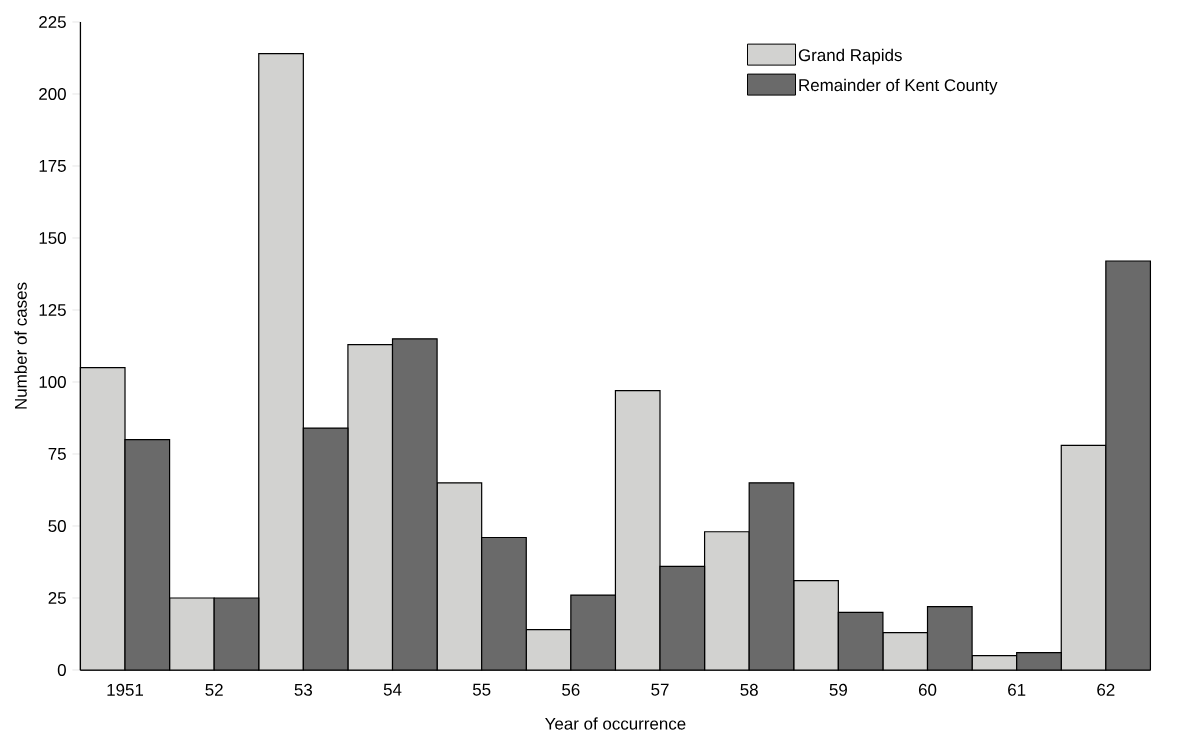  Describe the element at coordinates (898, 86) in the screenshot. I see `legend-label: Remainder of Kent County` at that location.